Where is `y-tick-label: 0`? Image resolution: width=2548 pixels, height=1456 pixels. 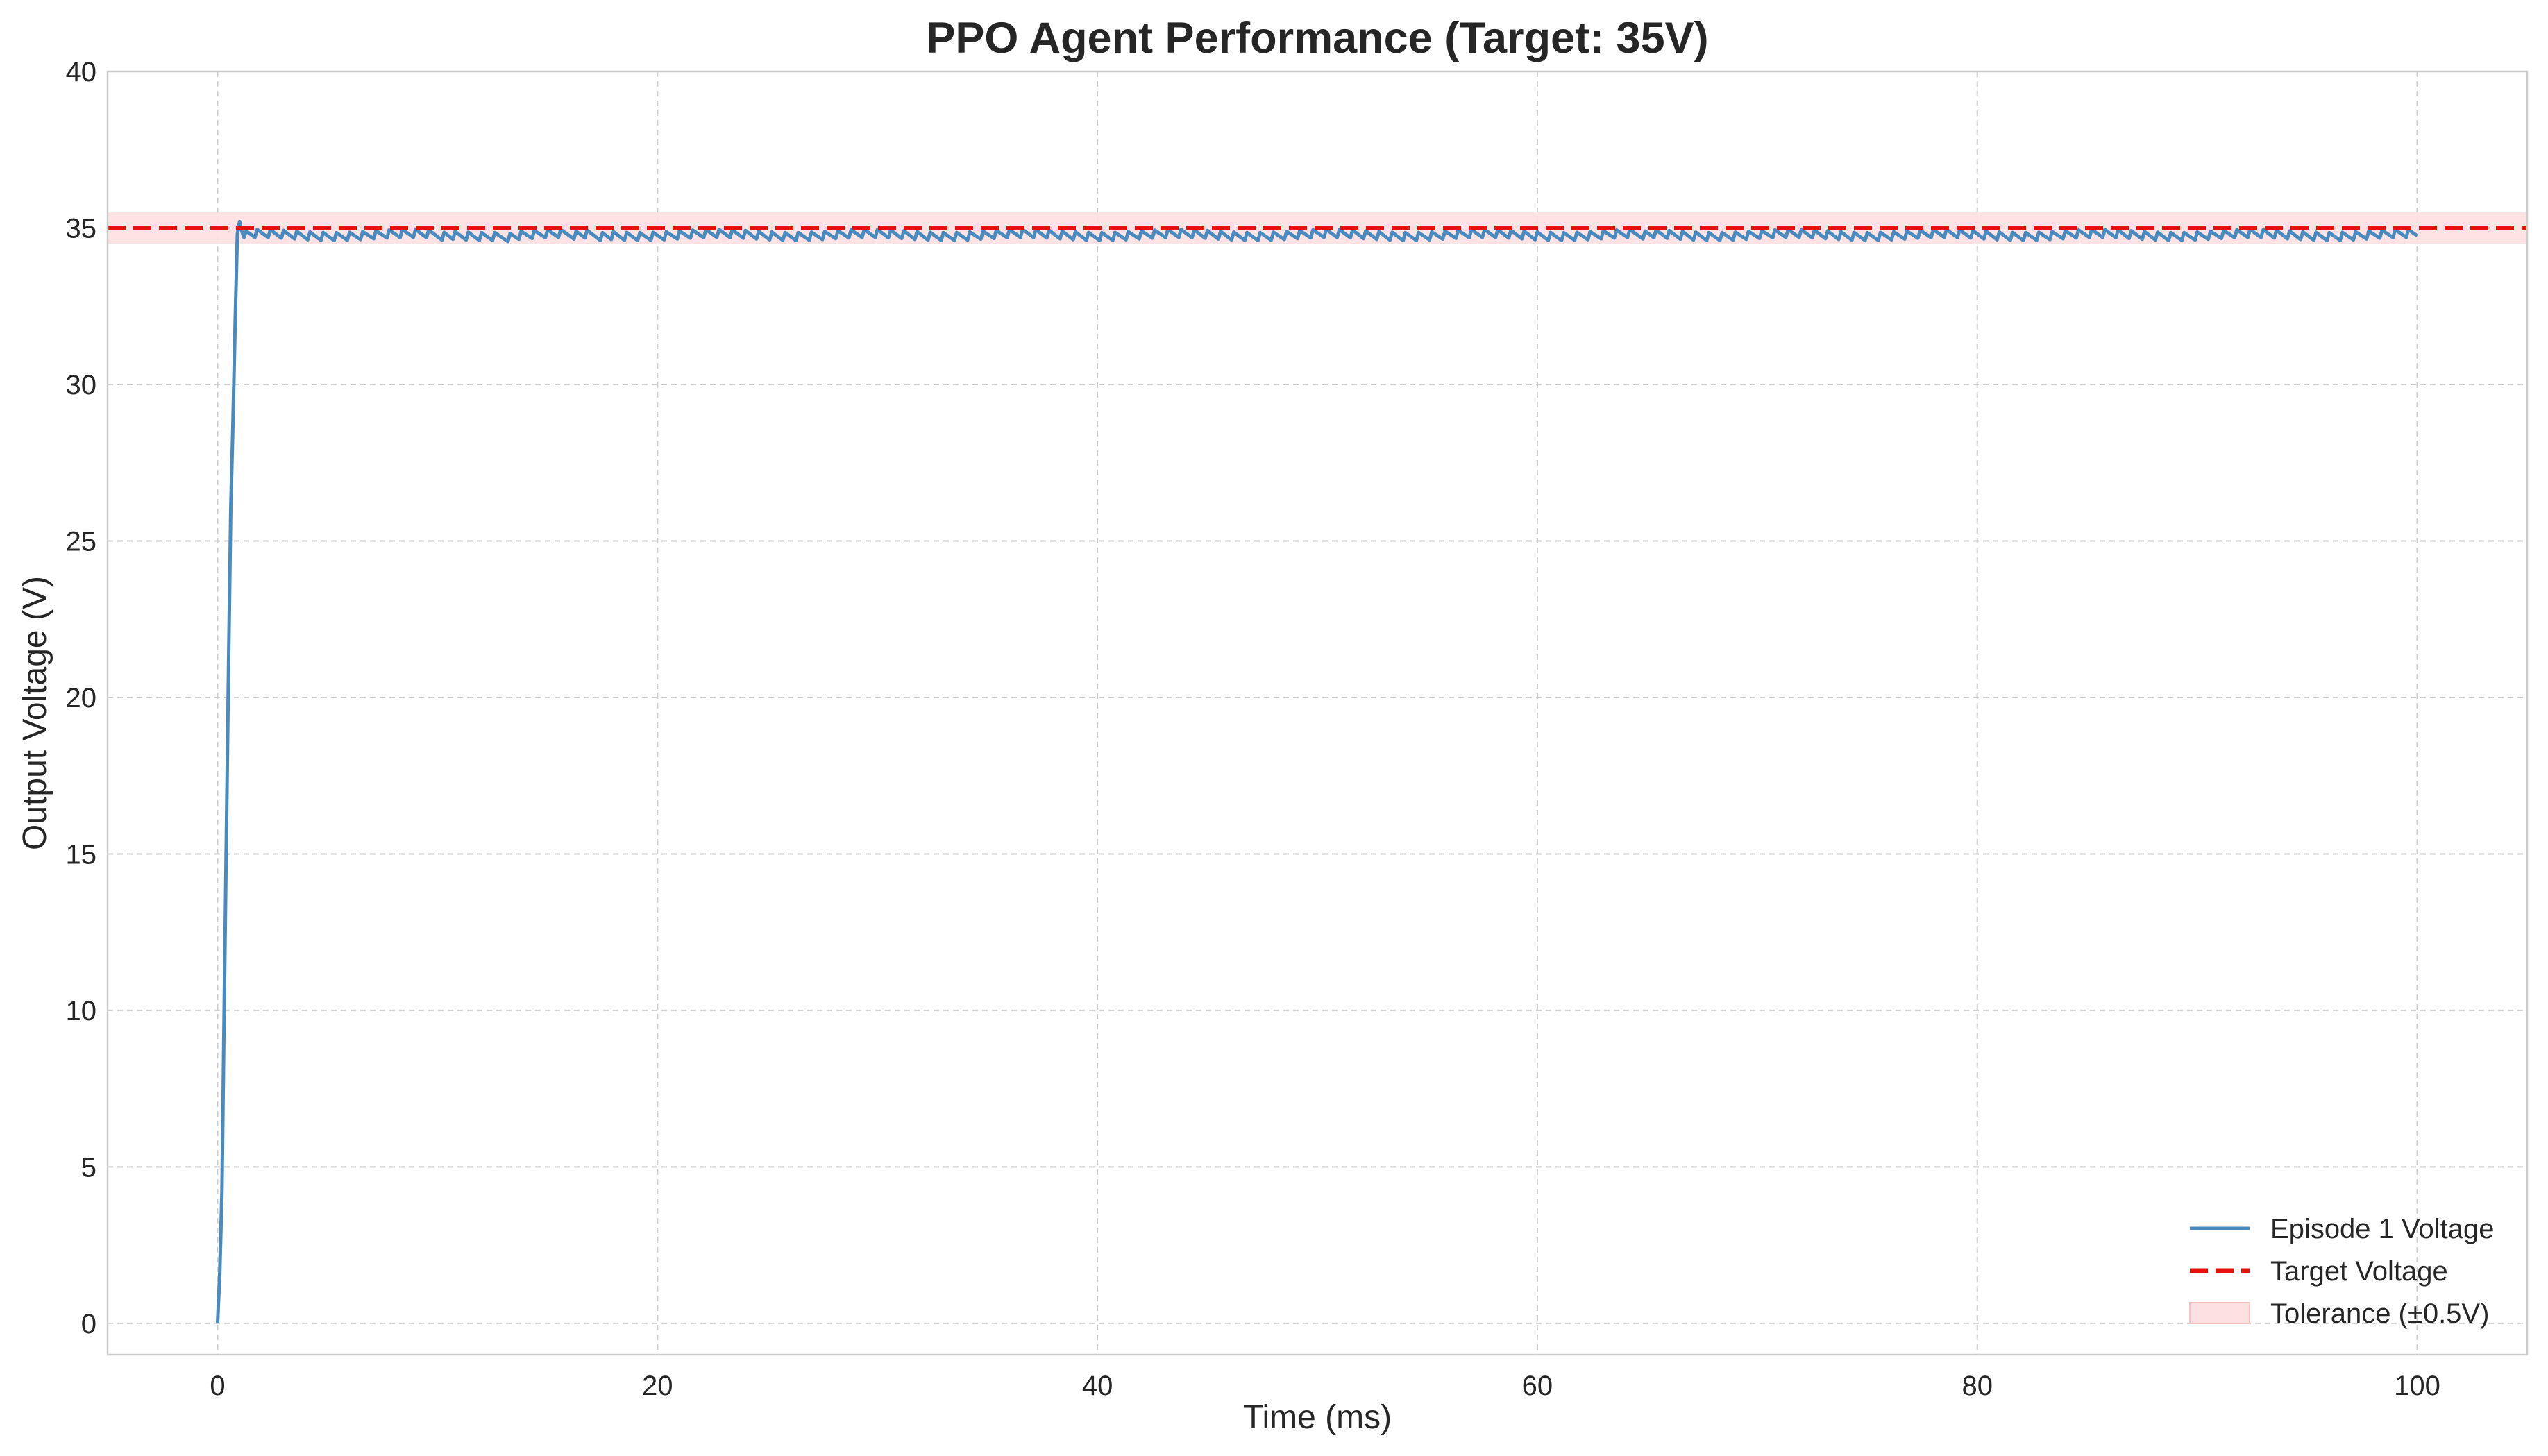
y-tick-label: 0 is located at coordinates (88, 1324).